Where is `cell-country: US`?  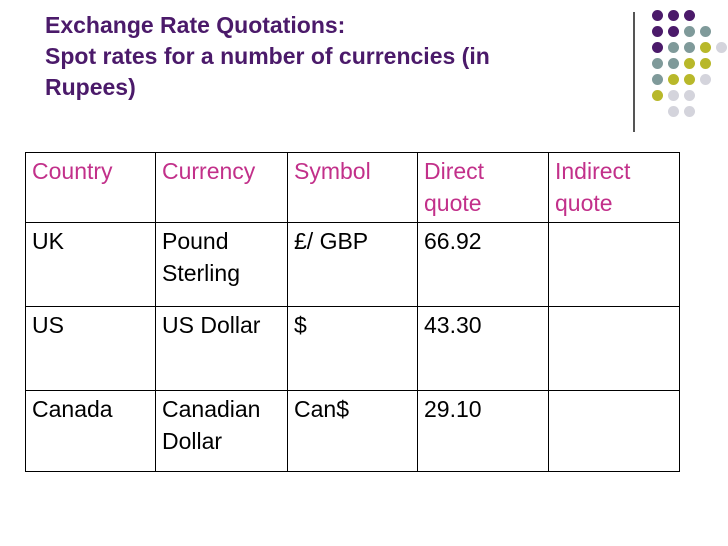 cell-country: US is located at coordinates (90, 348).